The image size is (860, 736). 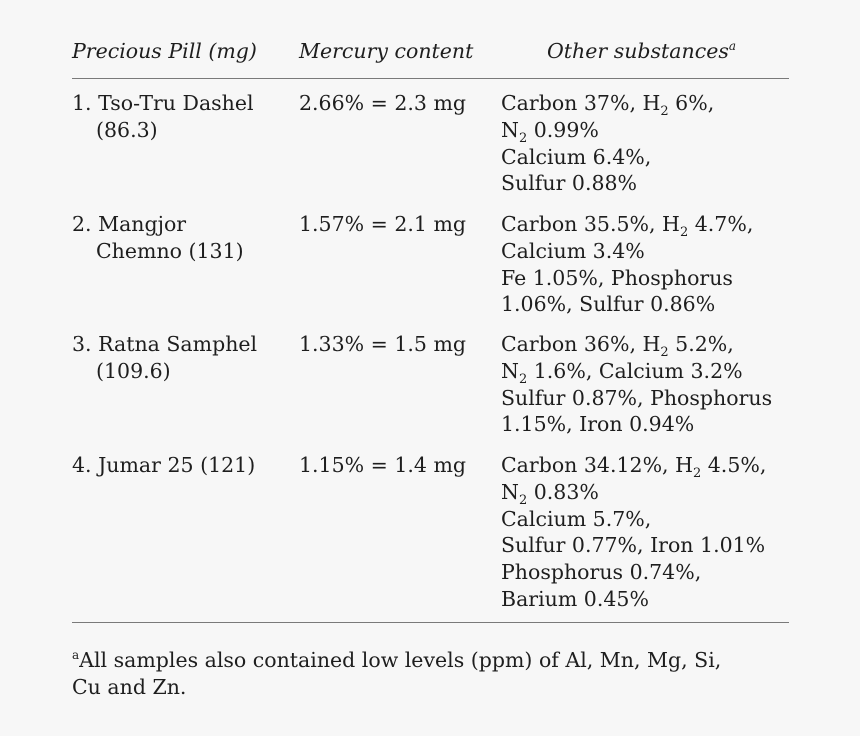 I want to click on mercury-content-cell: 1.33% = 1.5 mg, so click(x=383, y=344).